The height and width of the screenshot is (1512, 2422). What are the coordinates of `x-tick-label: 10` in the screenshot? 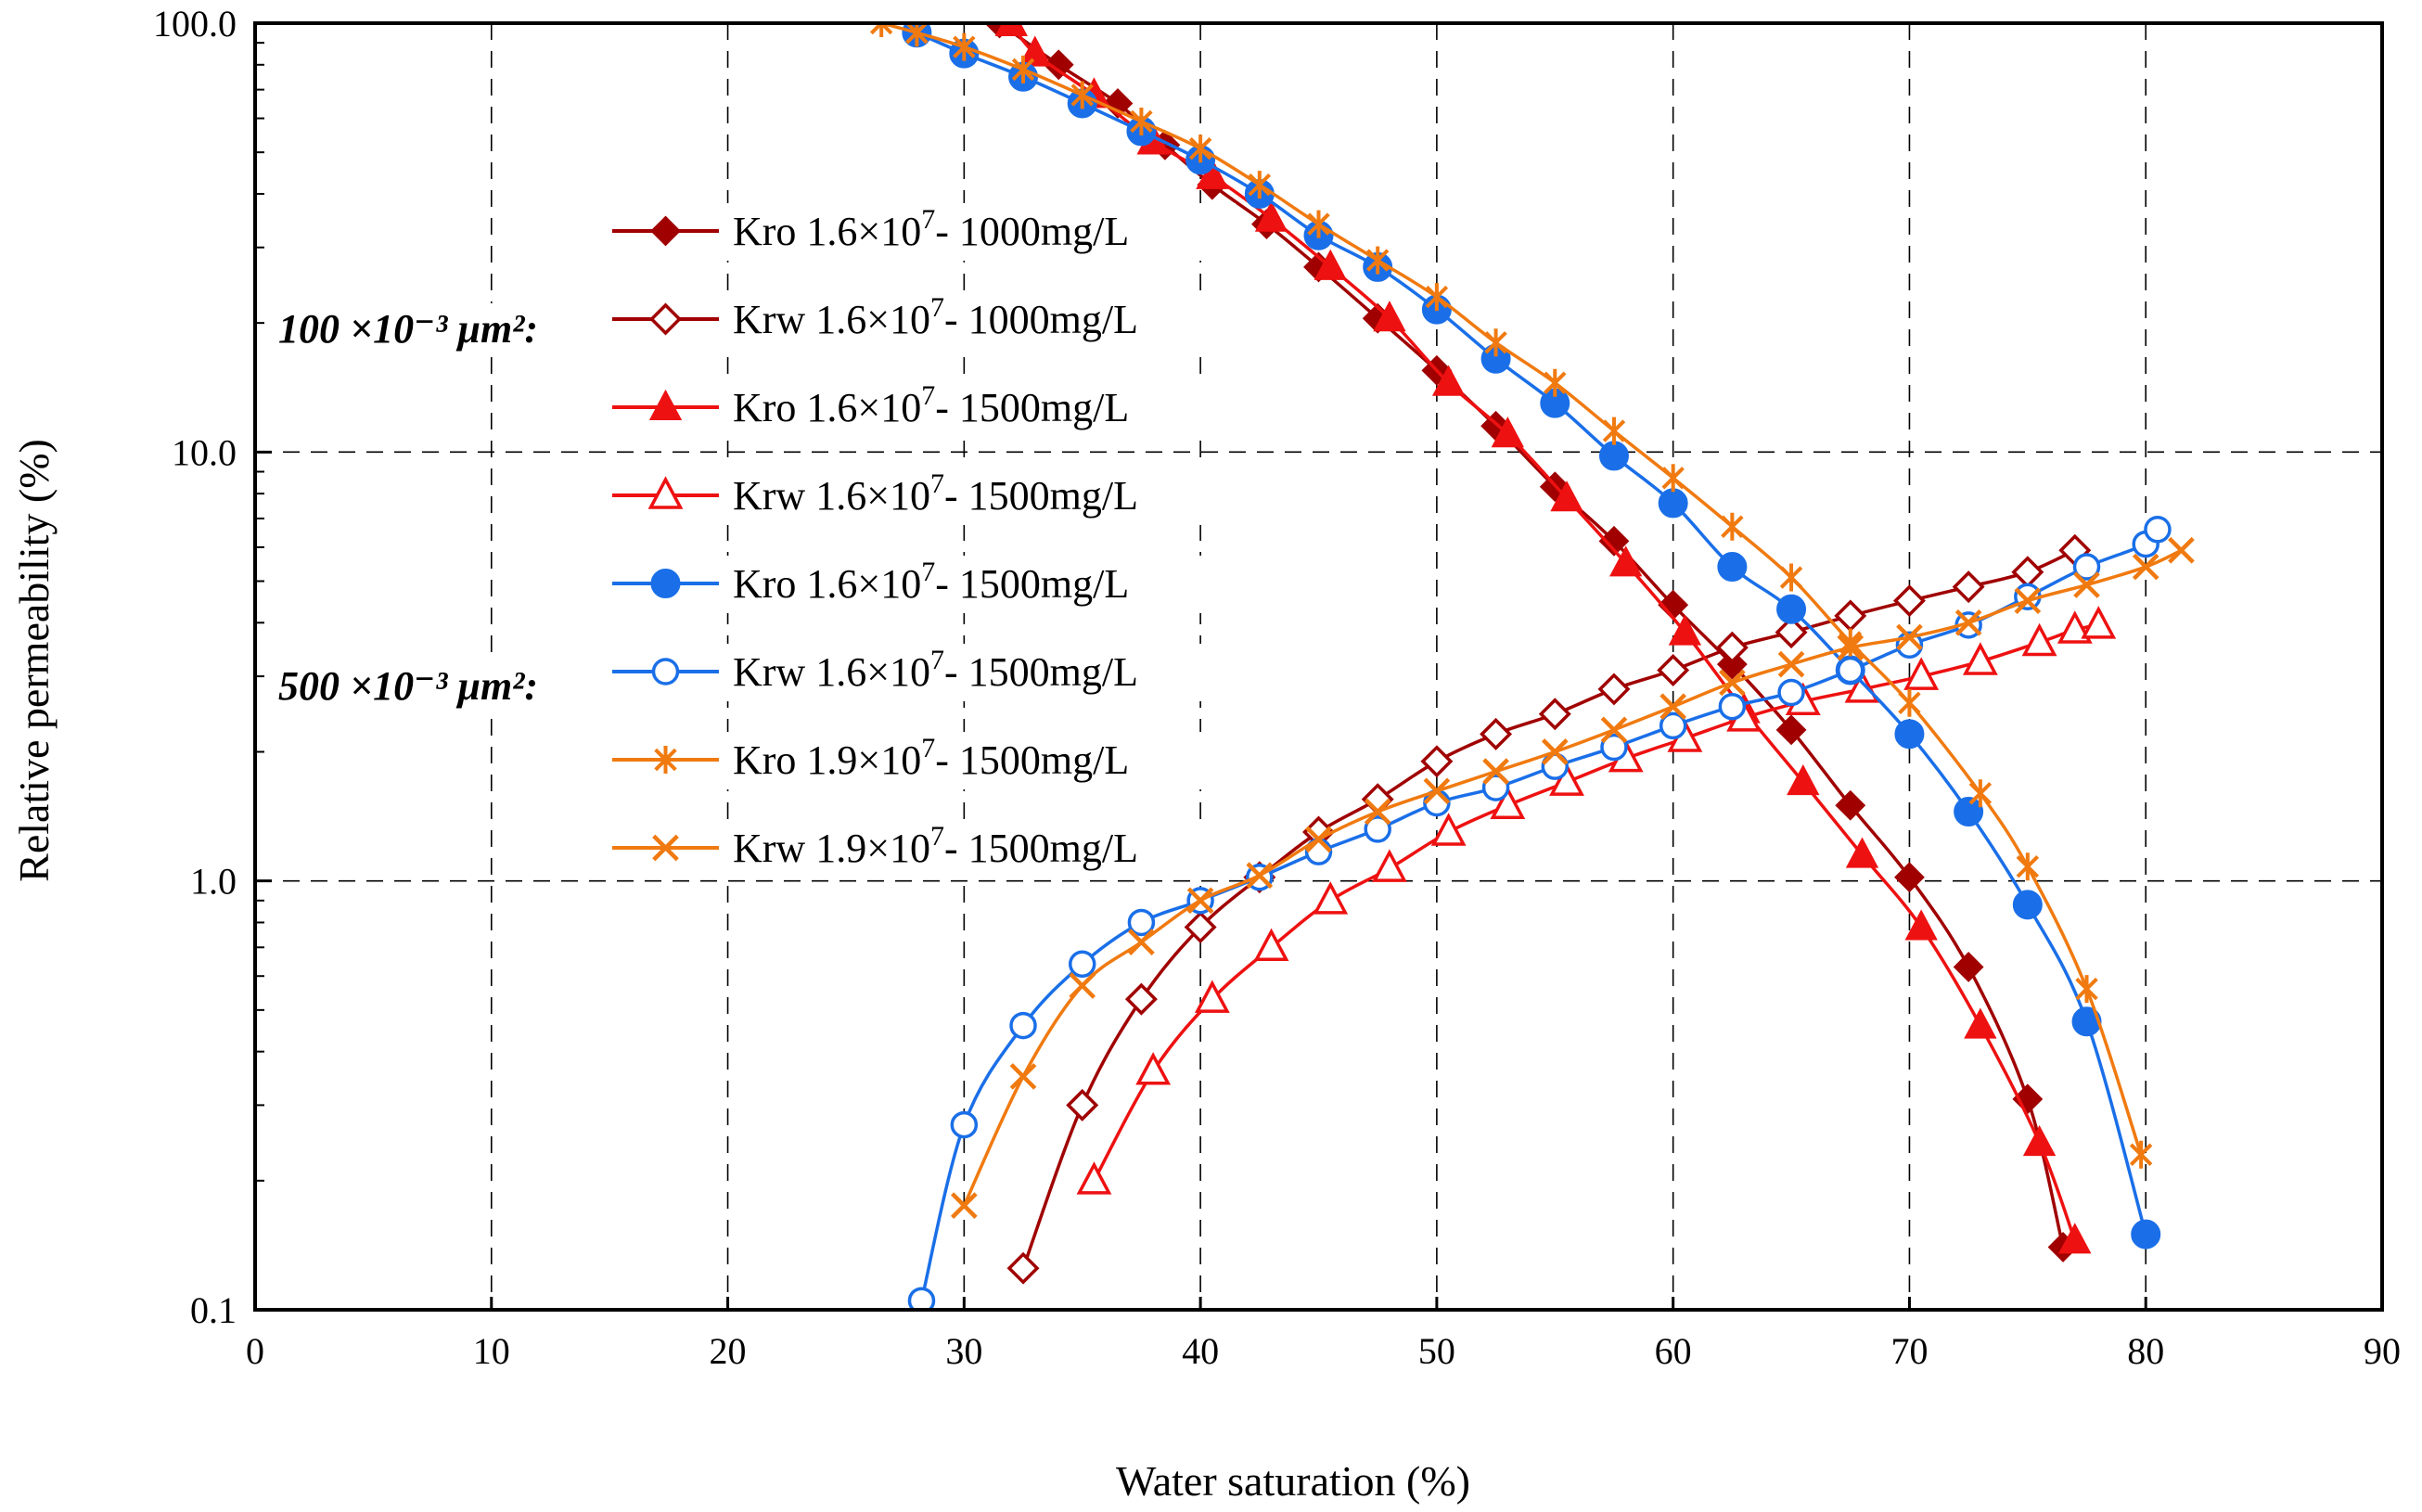 It's located at (491, 1351).